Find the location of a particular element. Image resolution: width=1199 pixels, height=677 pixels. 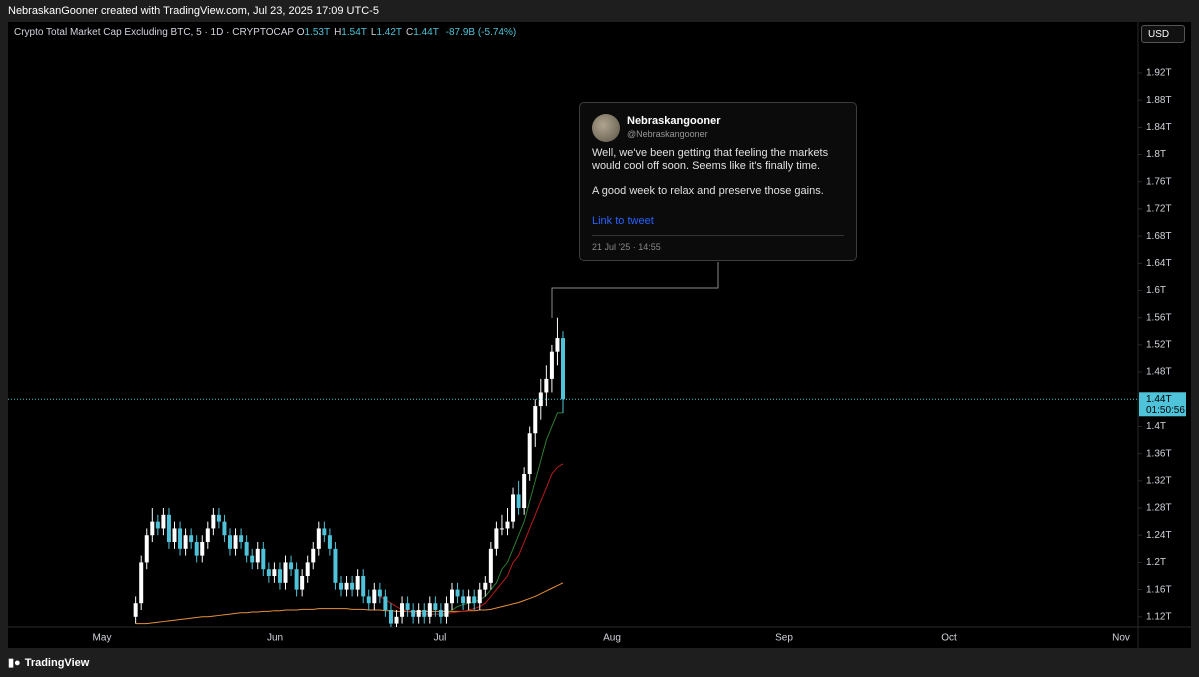

change: -87.9B (-5.74%) is located at coordinates (481, 32).